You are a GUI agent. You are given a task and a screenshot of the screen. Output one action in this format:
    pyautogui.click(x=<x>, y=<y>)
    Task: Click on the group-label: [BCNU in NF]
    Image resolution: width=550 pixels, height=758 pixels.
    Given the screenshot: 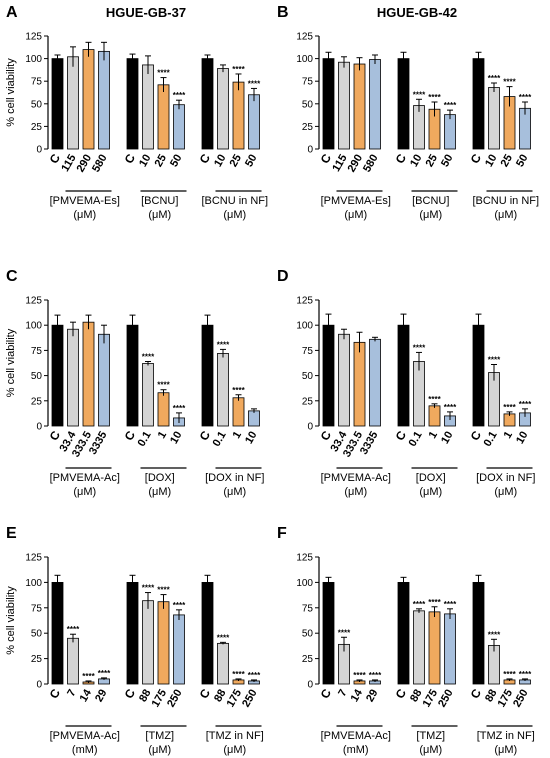 What is the action you would take?
    pyautogui.click(x=505, y=201)
    